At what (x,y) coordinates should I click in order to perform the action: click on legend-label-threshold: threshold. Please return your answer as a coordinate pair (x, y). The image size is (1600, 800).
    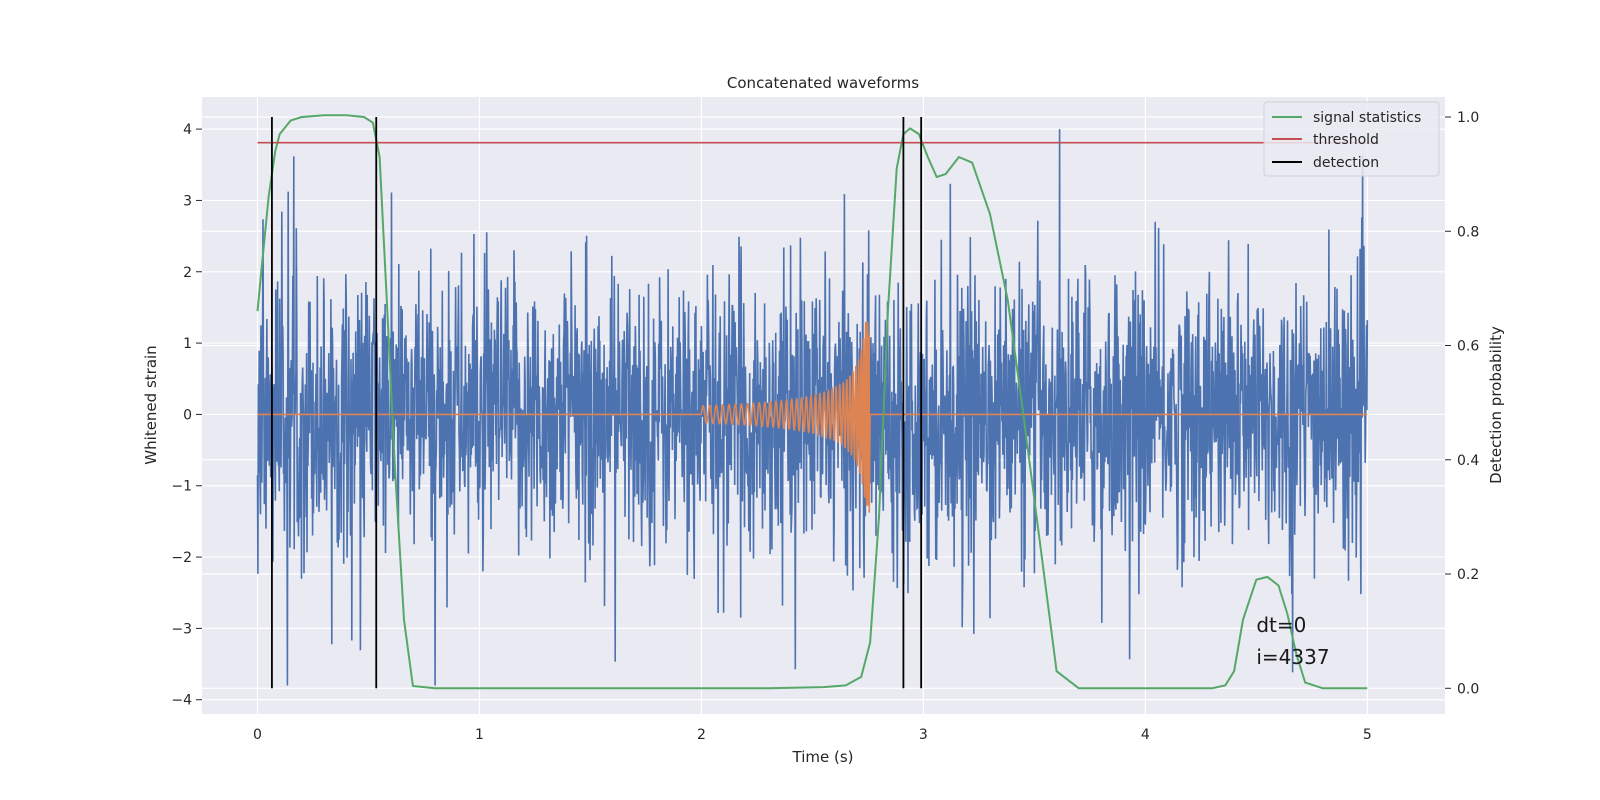
    Looking at the image, I should click on (1346, 140).